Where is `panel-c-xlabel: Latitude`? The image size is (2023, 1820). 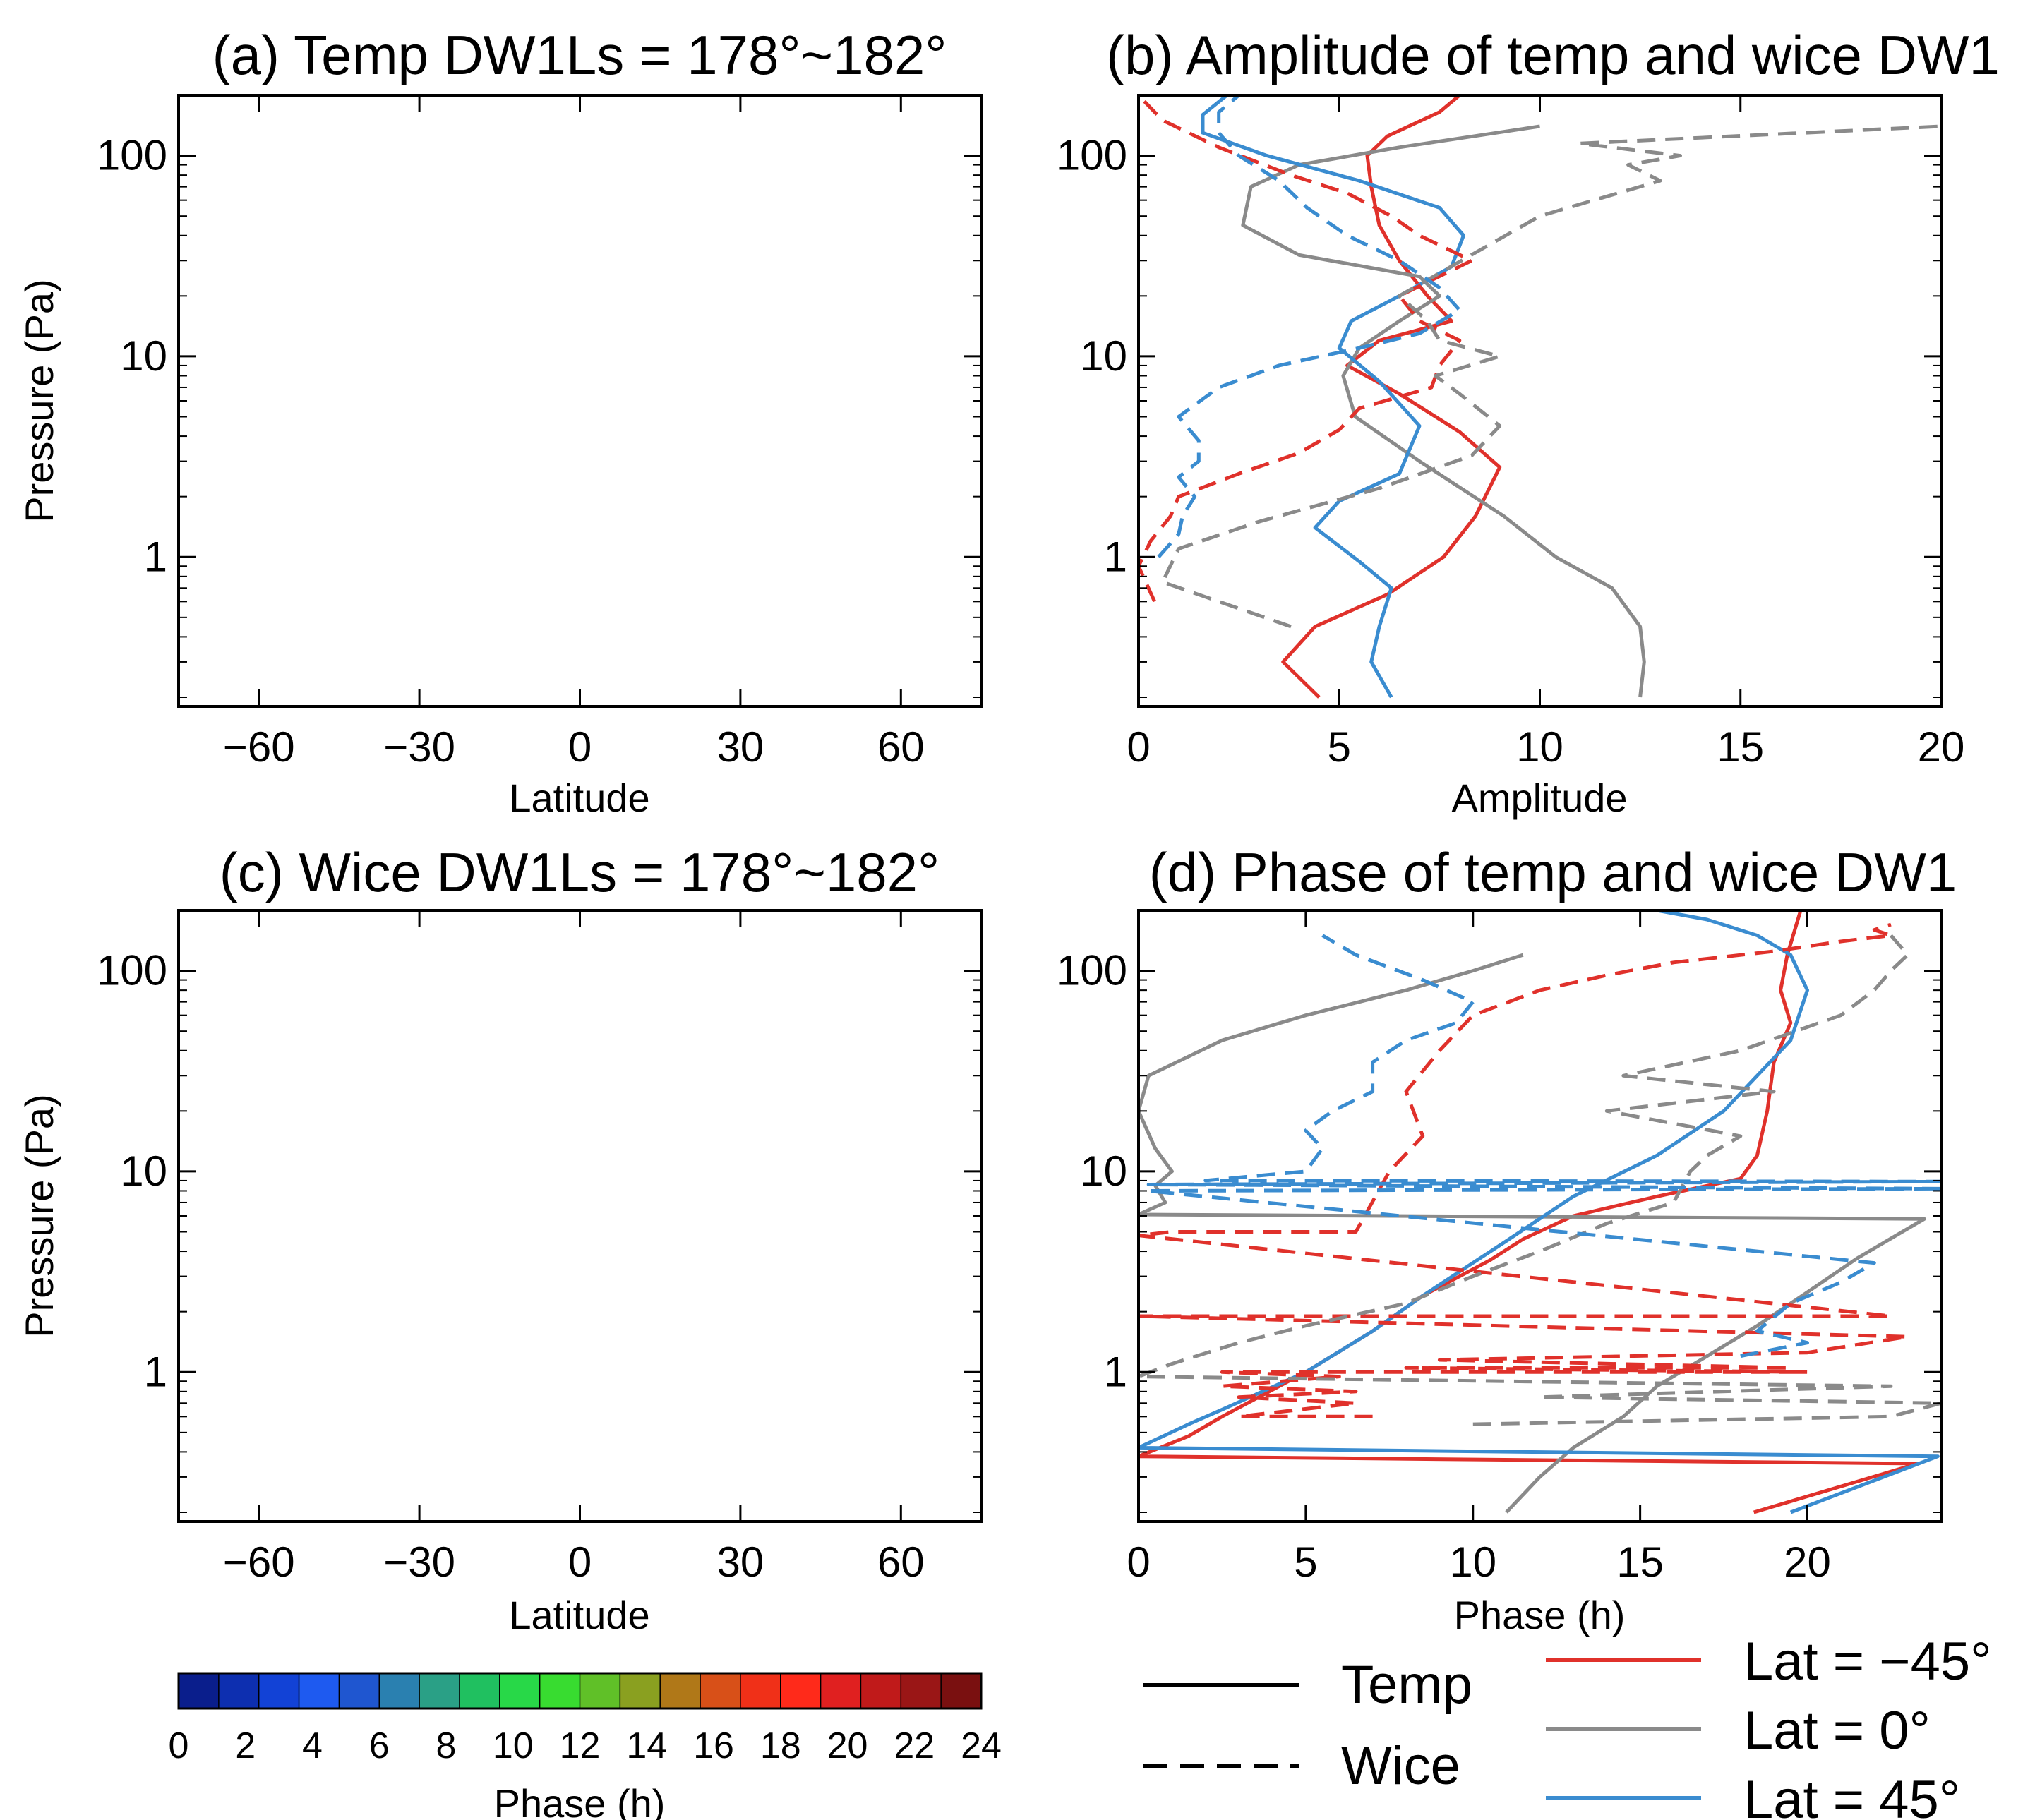 panel-c-xlabel: Latitude is located at coordinates (579, 1615).